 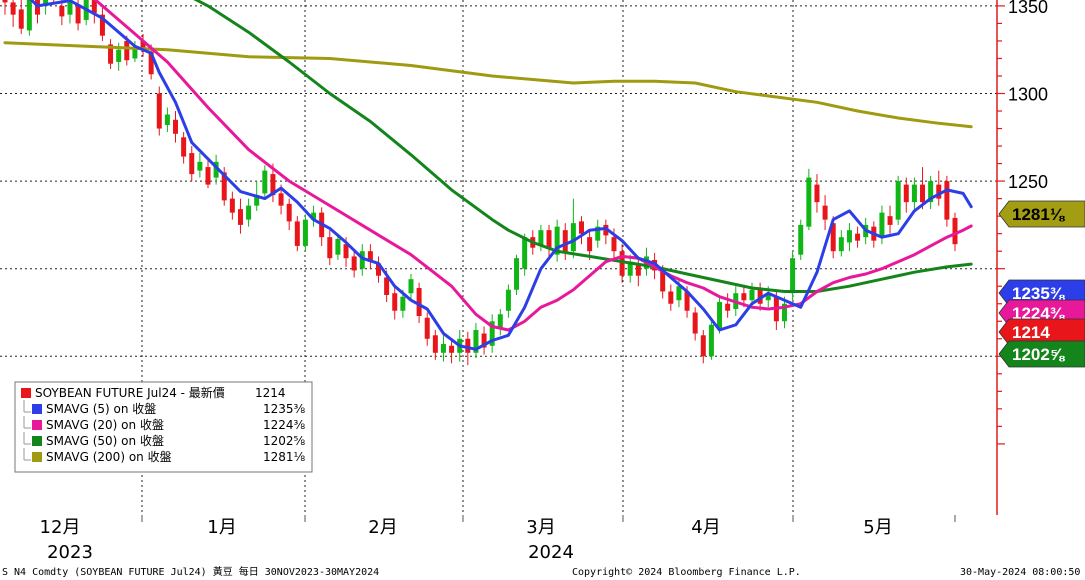 I want to click on legend-row: SOYBEAN FUTURE Jul24 - 最新價 1214, so click(x=153, y=392).